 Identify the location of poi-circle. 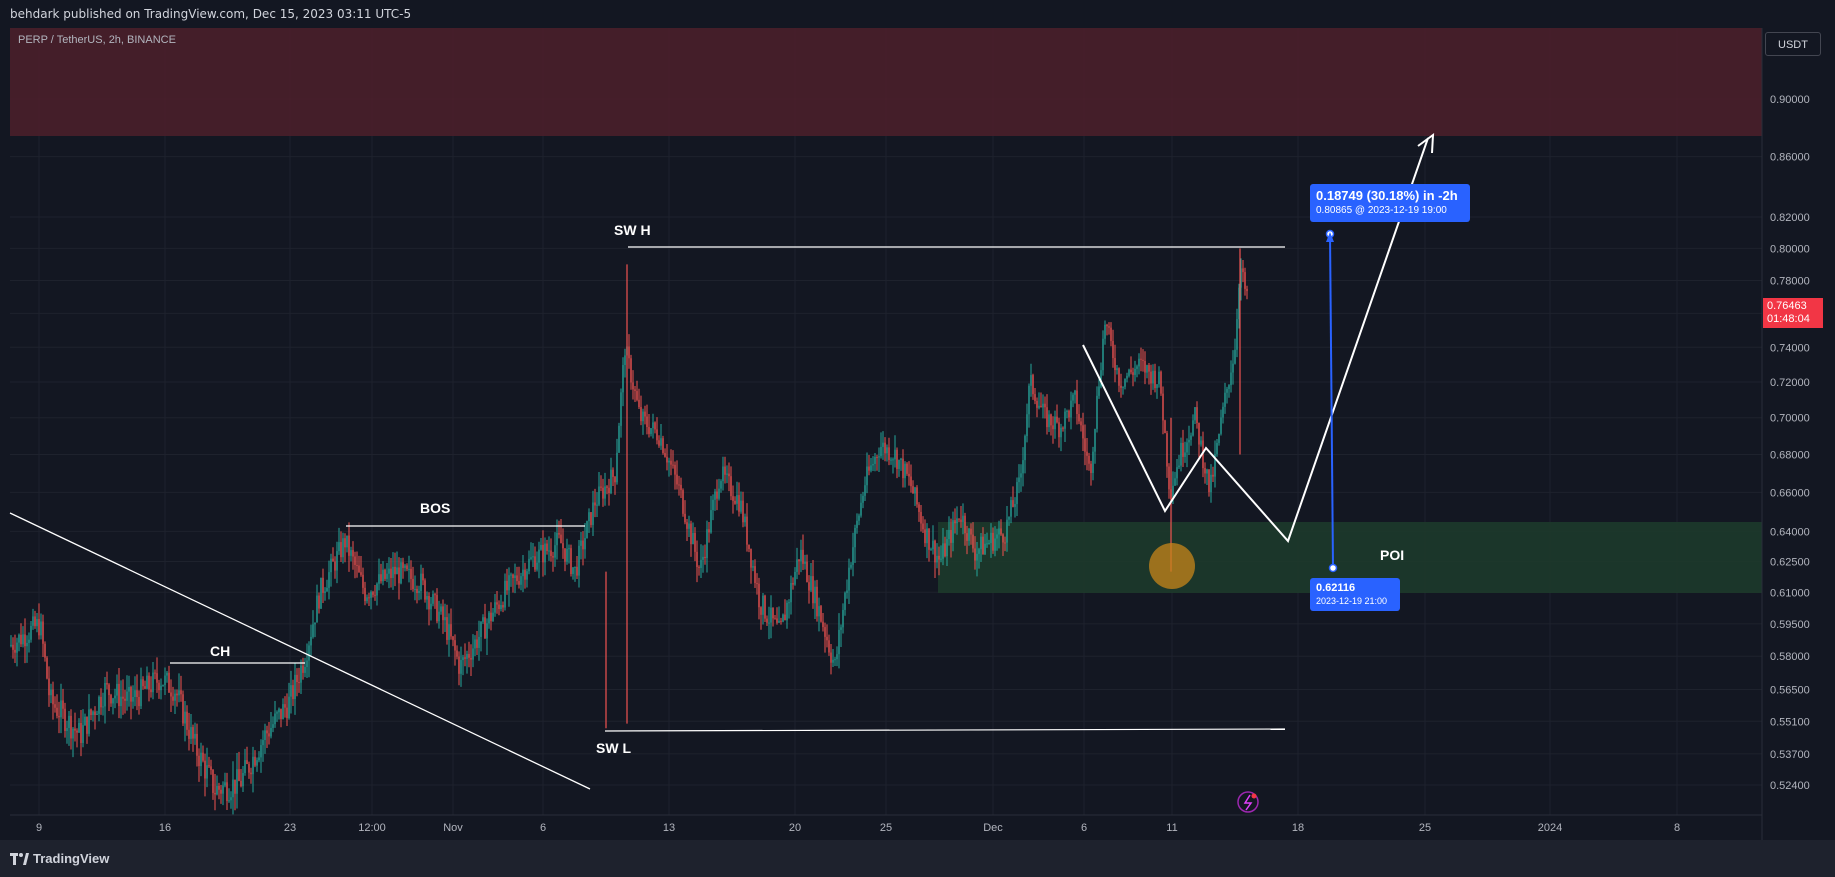
(1172, 566).